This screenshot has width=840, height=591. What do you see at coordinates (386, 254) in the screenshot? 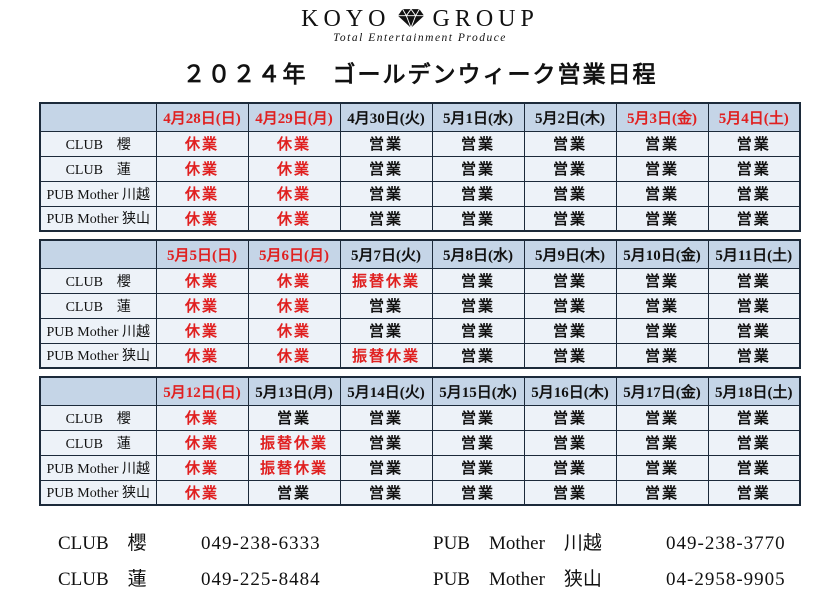
I see `date-header: 5月7日(火)` at bounding box center [386, 254].